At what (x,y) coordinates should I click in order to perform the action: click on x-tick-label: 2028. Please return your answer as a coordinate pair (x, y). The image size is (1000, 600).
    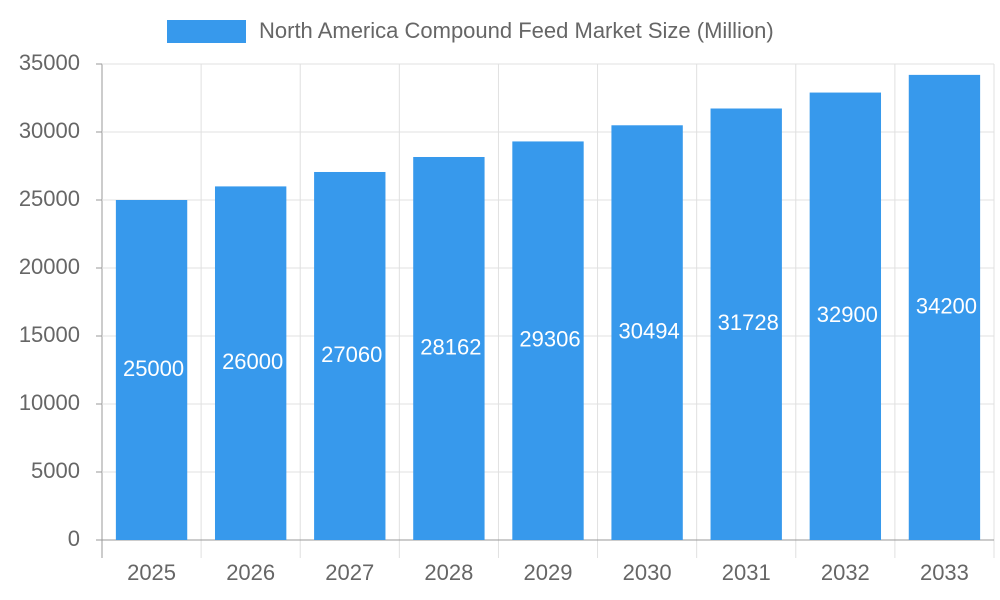
    Looking at the image, I should click on (448, 572).